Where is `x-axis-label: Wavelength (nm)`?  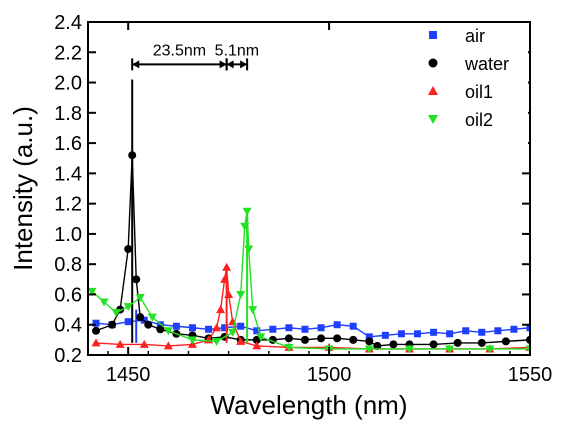 x-axis-label: Wavelength (nm) is located at coordinates (309, 405).